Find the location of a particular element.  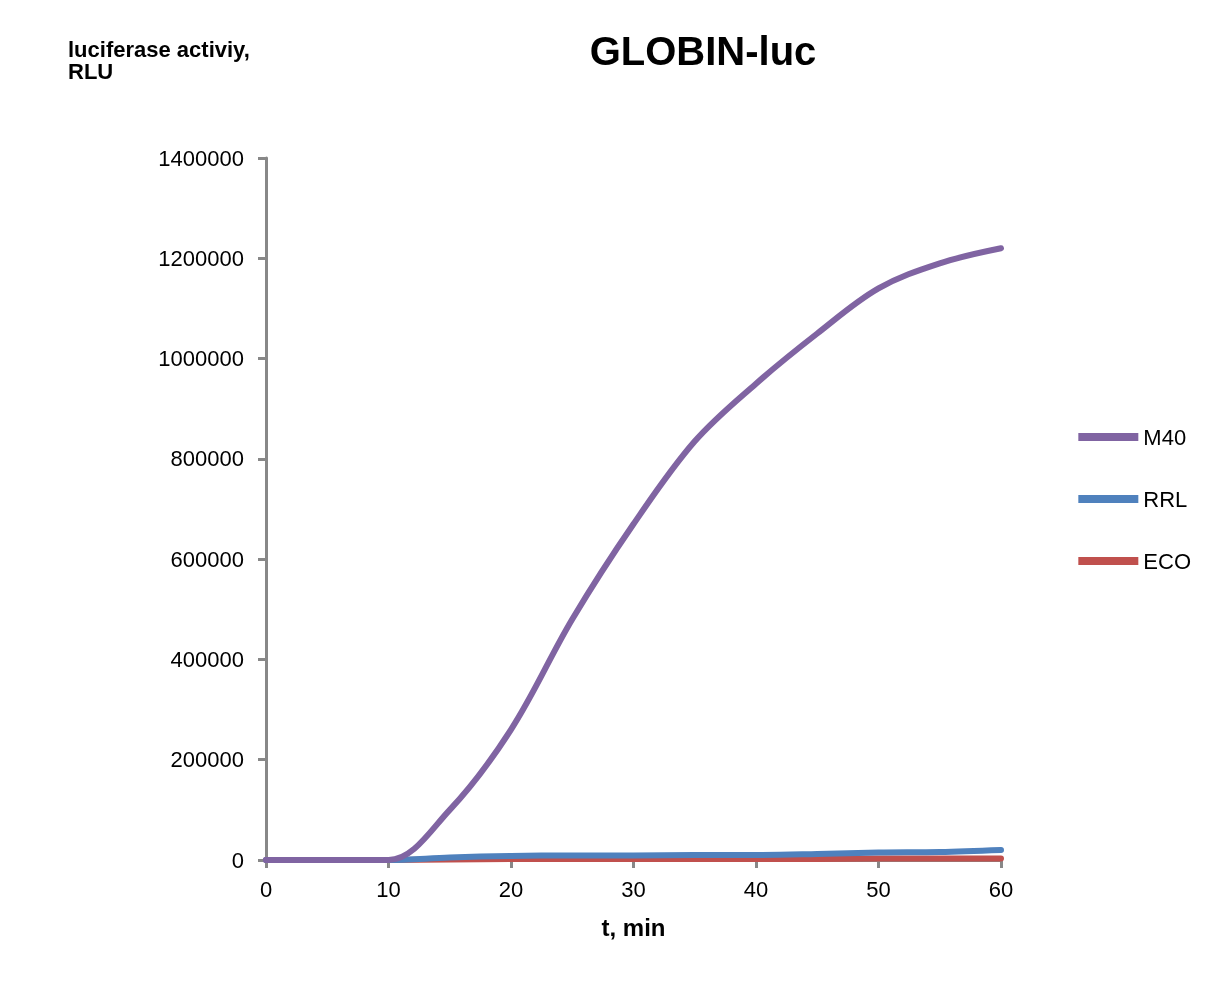

x-tick-label: 40 is located at coordinates (756, 889).